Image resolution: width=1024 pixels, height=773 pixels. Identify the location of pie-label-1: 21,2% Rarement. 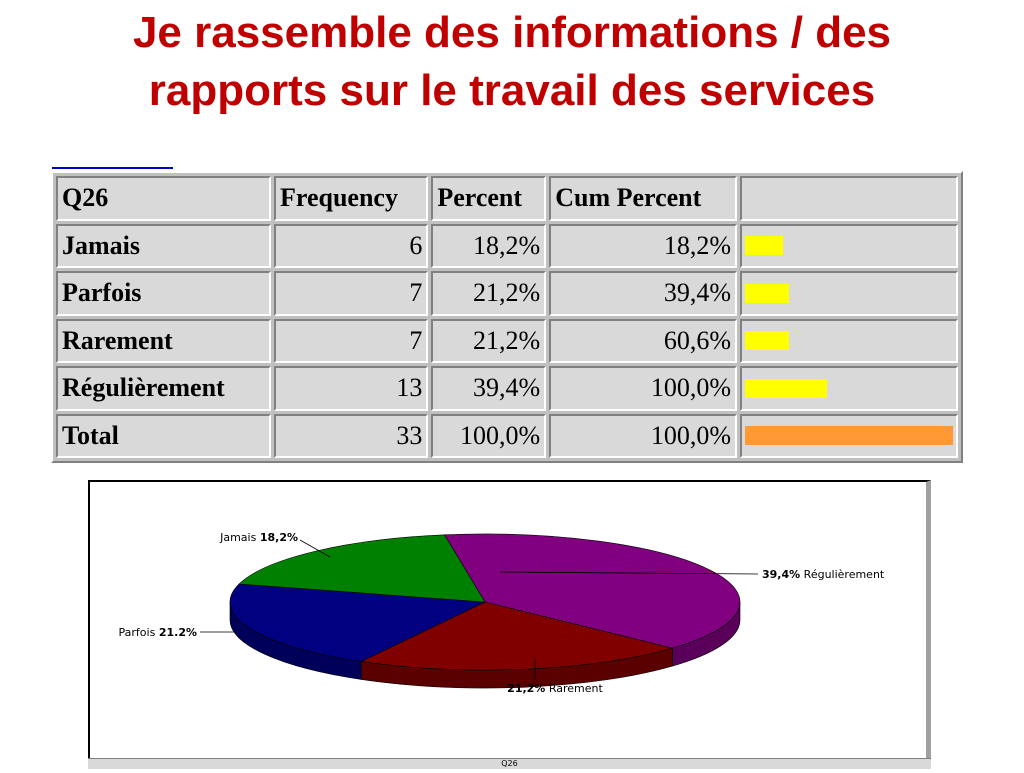
(555, 688).